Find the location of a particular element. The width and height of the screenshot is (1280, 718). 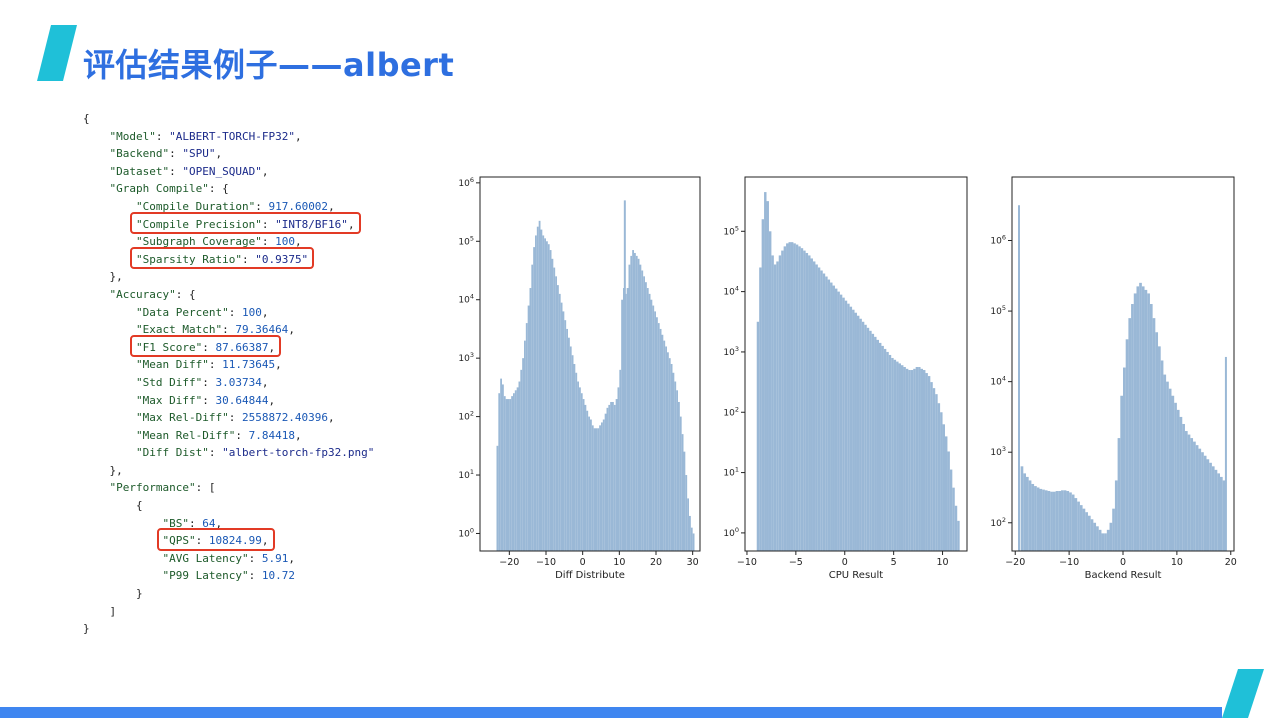

json-punctuation: : { is located at coordinates (185, 294).